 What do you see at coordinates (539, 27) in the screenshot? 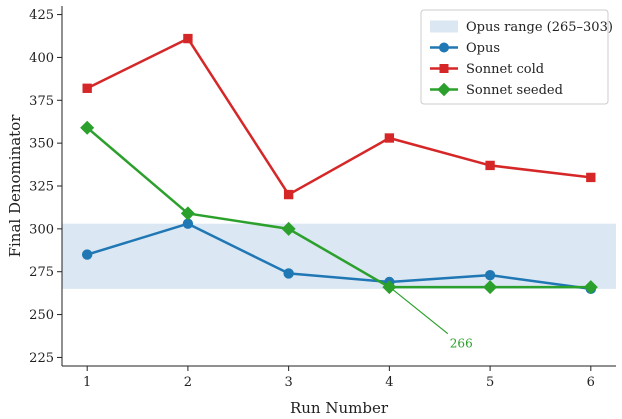
I see `legend-label-band: Opus range (265–303)` at bounding box center [539, 27].